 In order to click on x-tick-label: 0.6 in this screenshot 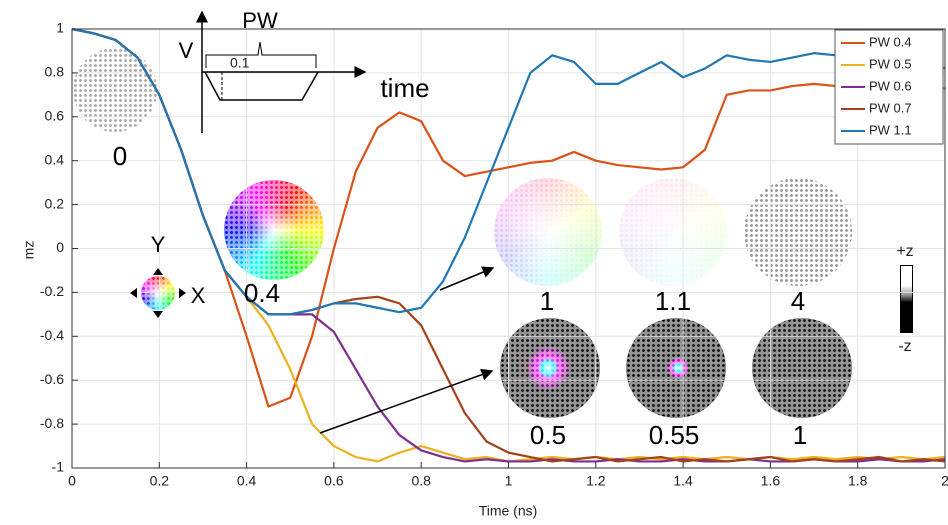, I will do `click(334, 481)`.